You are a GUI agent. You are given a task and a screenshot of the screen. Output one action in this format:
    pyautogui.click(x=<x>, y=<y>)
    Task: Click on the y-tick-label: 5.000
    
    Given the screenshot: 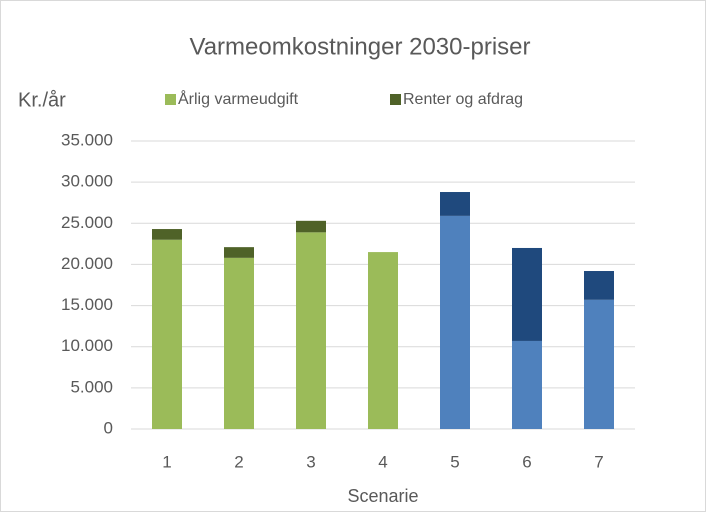 What is the action you would take?
    pyautogui.click(x=91, y=386)
    